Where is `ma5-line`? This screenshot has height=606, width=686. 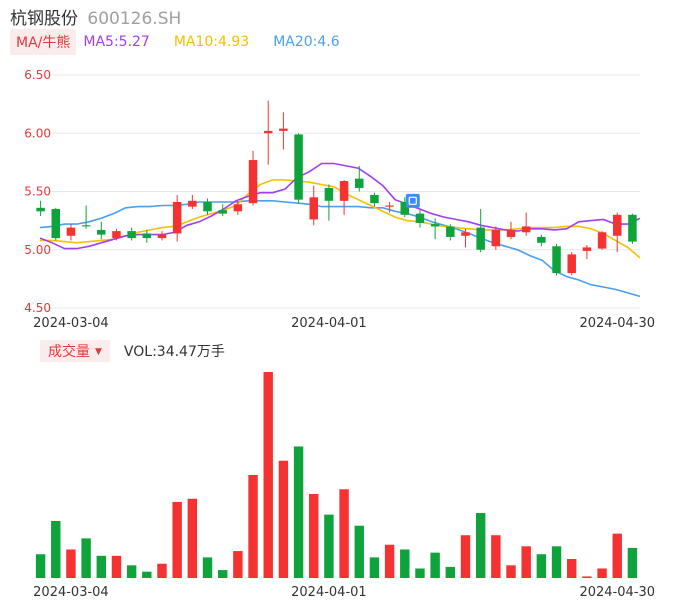
ma5-line is located at coordinates (340, 206).